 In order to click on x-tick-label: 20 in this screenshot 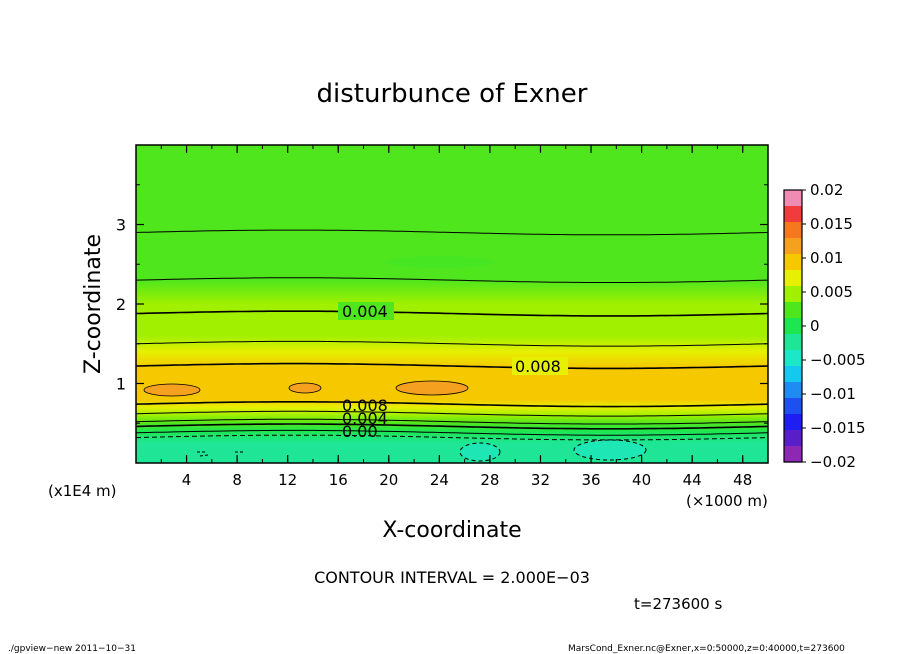, I will do `click(388, 480)`.